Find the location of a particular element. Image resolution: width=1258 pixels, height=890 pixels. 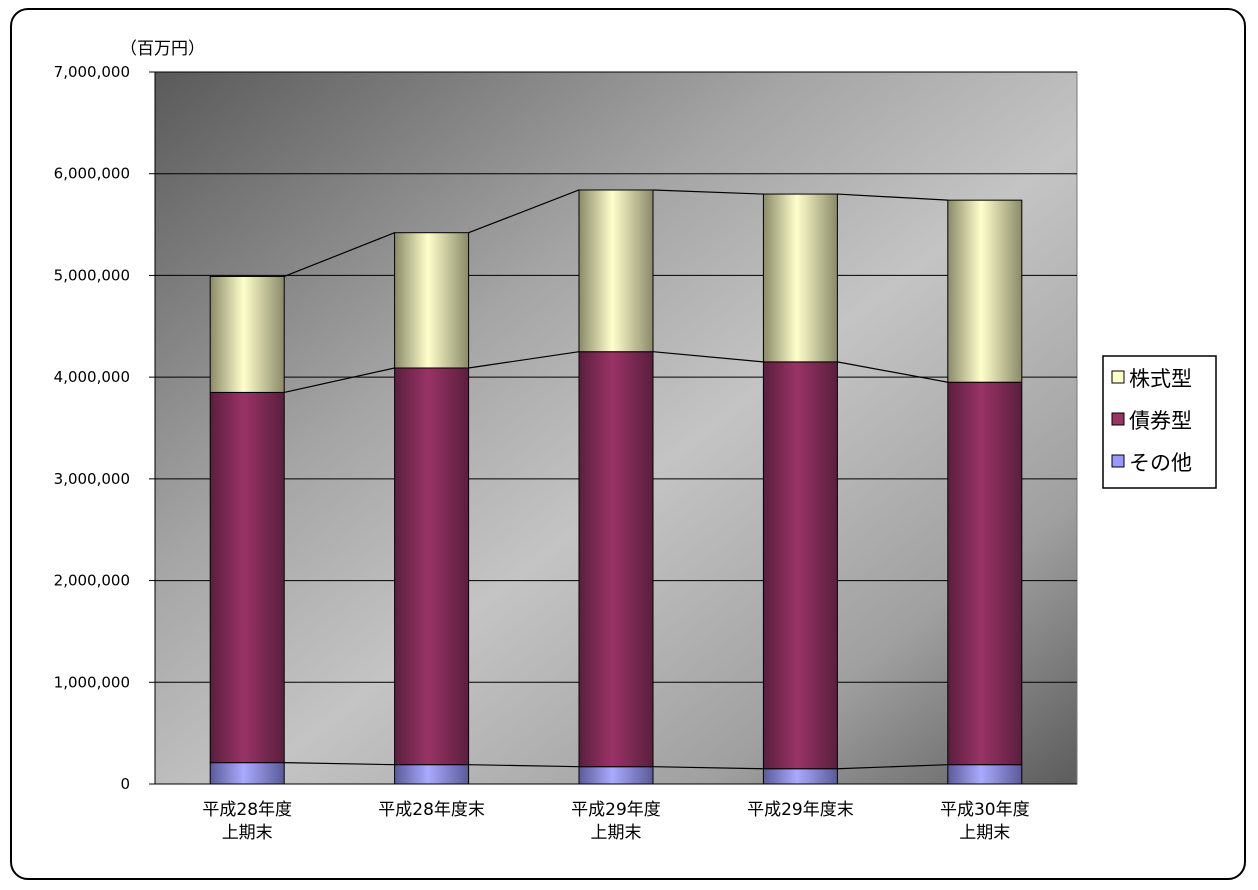

y-tick-label: 6,000,000 is located at coordinates (92, 174).